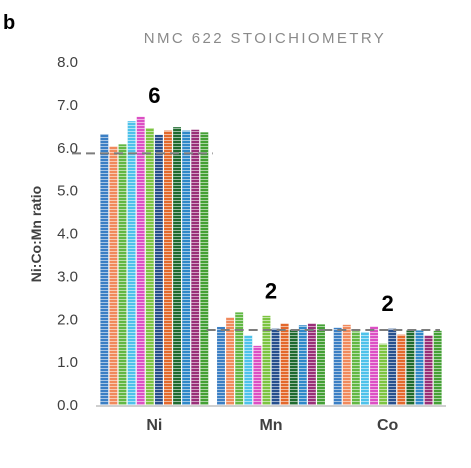  I want to click on ratio-annotation: 6, so click(154, 95).